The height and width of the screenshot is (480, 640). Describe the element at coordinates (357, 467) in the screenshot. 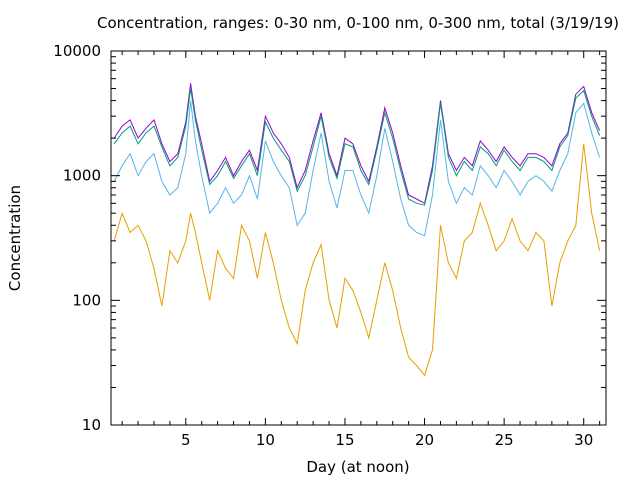

I see `x-axis-label: Day (at noon)` at that location.